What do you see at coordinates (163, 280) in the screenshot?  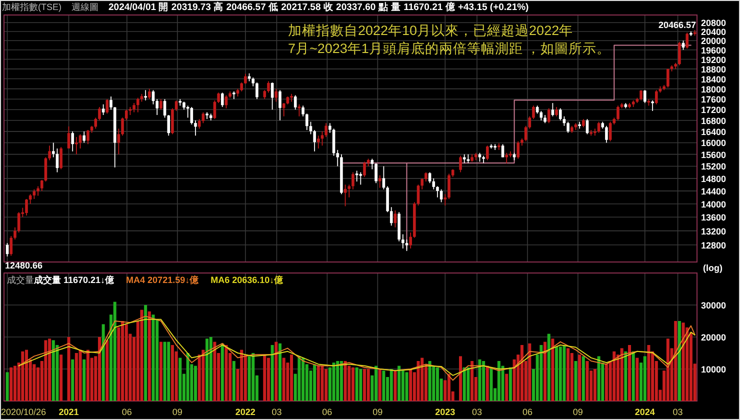 I see `text: MA4 20721.59↓億` at bounding box center [163, 280].